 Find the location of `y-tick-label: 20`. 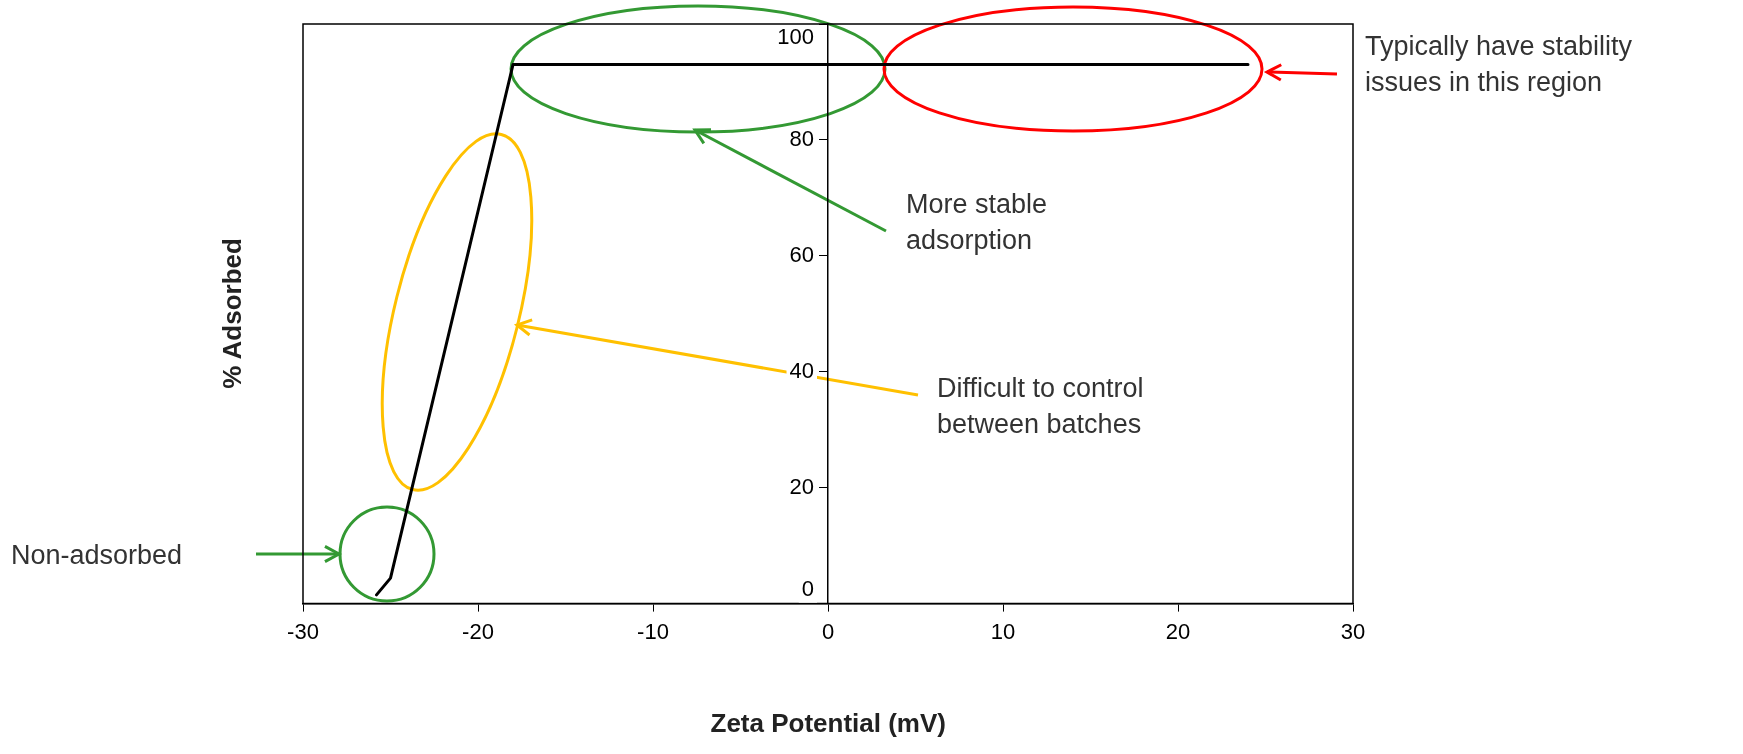

y-tick-label: 20 is located at coordinates (801, 486).